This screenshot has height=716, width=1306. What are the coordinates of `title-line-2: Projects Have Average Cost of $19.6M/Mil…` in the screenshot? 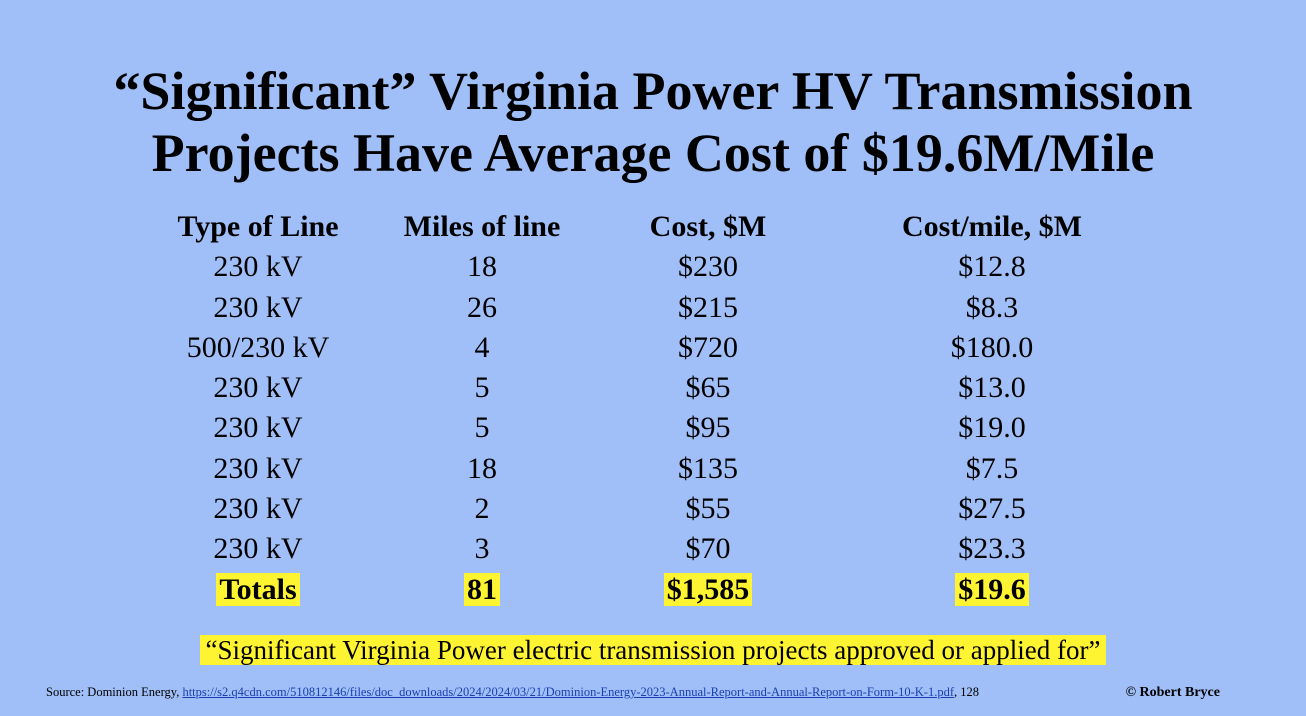 It's located at (653, 153).